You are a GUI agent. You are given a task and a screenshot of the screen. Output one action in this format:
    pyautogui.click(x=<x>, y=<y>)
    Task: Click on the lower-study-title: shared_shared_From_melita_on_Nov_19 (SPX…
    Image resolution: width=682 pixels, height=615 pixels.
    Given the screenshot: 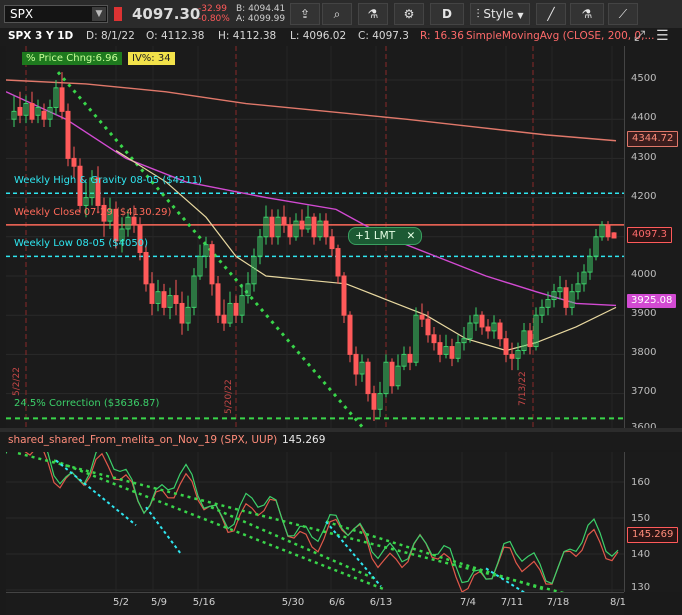 What is the action you would take?
    pyautogui.click(x=143, y=440)
    